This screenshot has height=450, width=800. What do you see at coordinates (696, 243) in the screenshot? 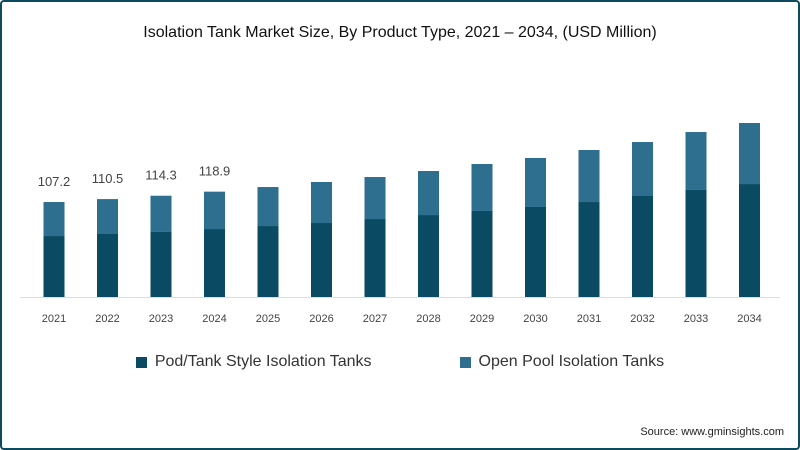
I see `bar-pod-2033` at bounding box center [696, 243].